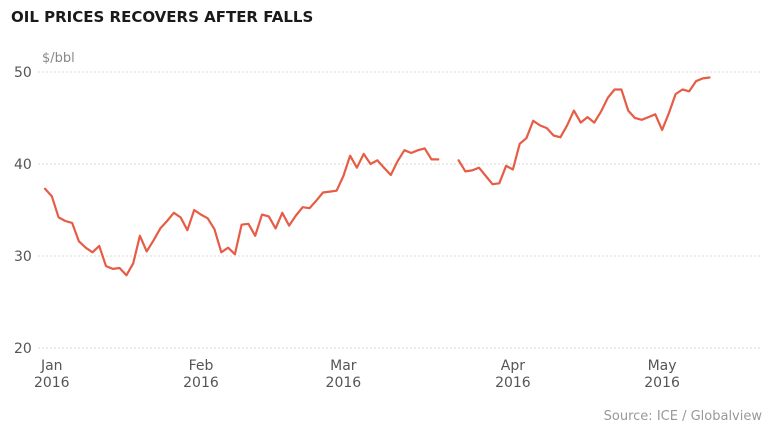  I want to click on y-tick-label: 40, so click(23, 165).